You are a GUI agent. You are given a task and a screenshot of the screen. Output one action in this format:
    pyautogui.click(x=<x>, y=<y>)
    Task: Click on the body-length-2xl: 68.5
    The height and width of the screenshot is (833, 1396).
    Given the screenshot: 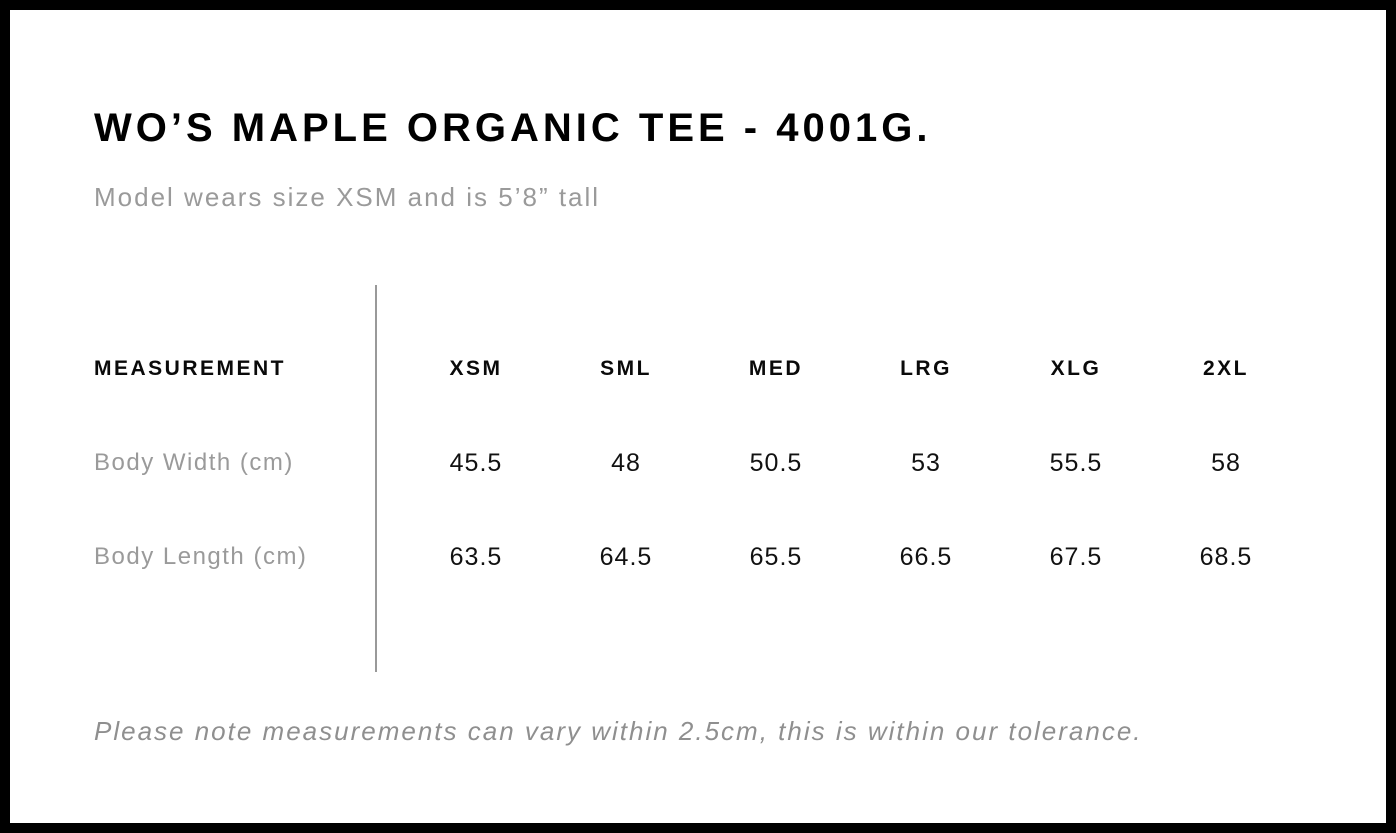 What is the action you would take?
    pyautogui.click(x=1226, y=556)
    